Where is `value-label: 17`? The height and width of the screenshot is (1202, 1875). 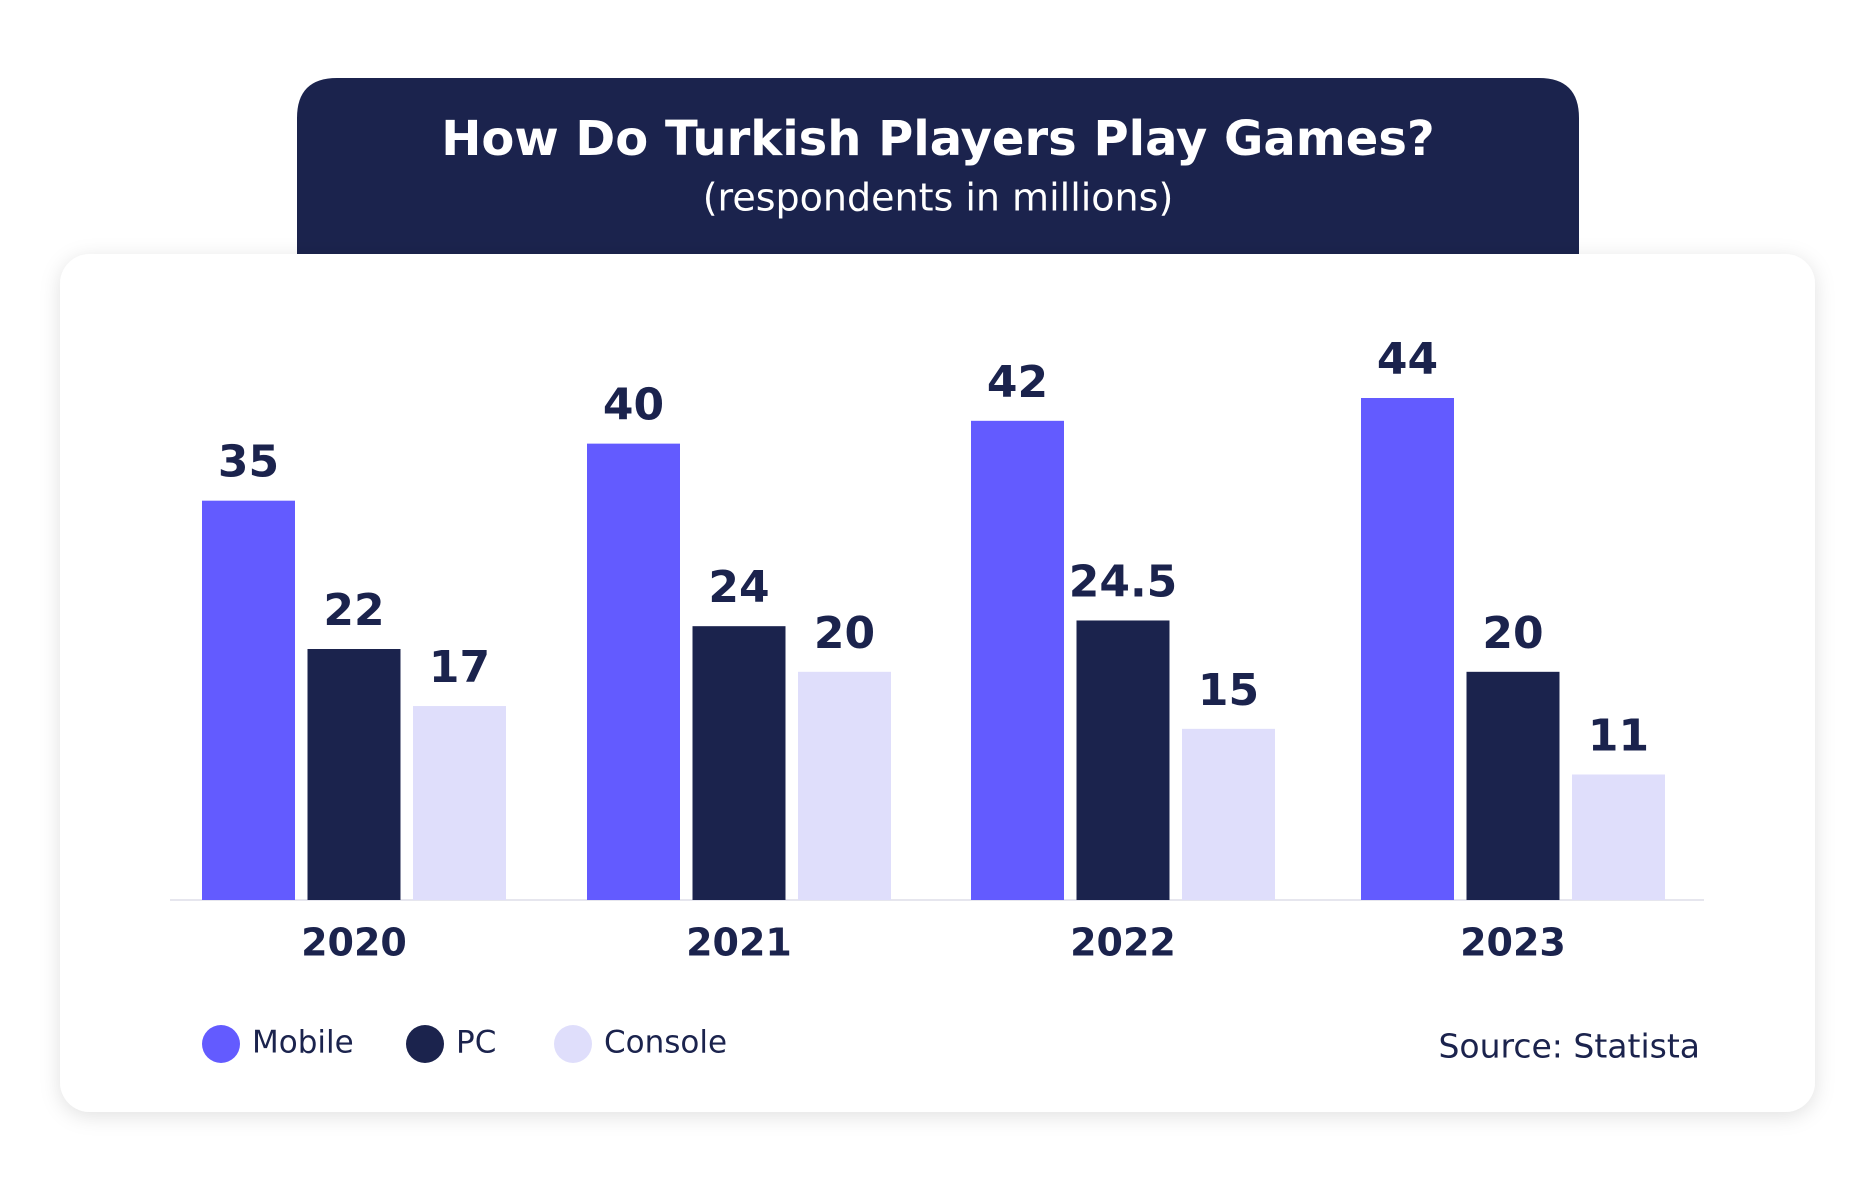
value-label: 17 is located at coordinates (459, 667).